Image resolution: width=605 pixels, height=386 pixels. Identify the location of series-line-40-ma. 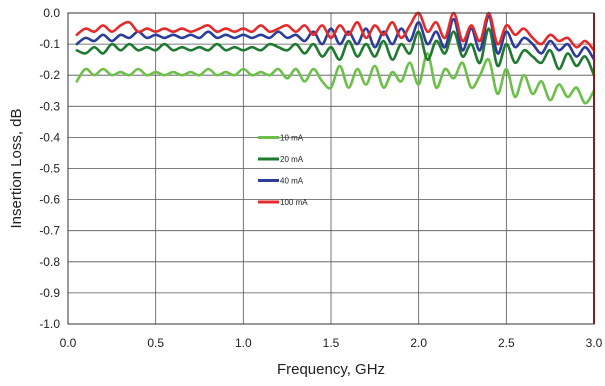
(335, 37).